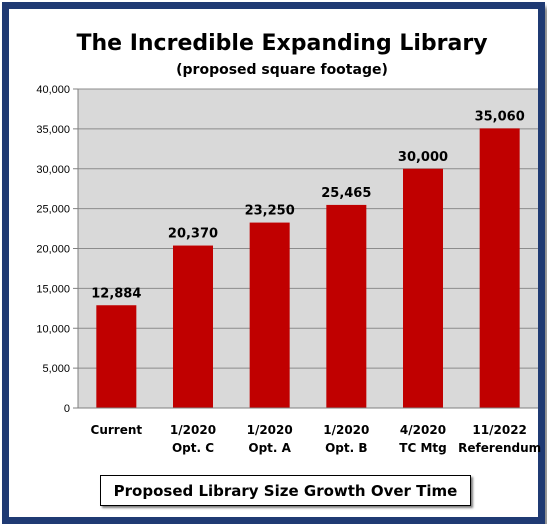  I want to click on data-label: 23,250, so click(270, 211).